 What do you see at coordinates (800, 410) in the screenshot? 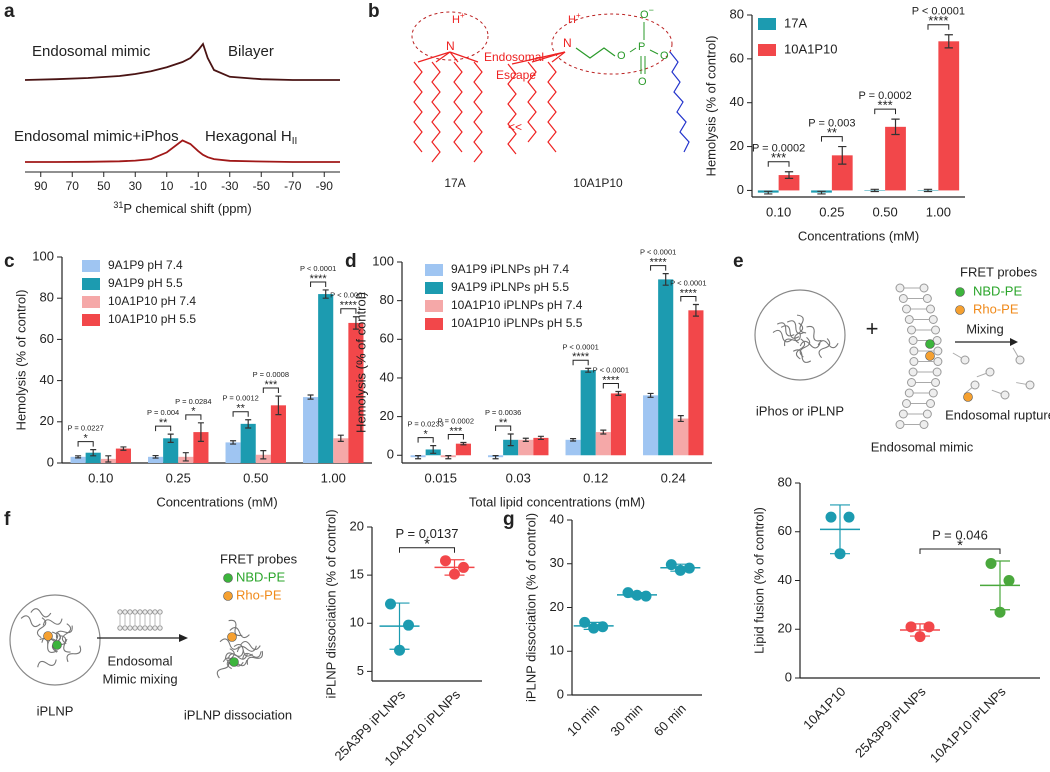
I see `source-label: iPhos or iPLNP` at bounding box center [800, 410].